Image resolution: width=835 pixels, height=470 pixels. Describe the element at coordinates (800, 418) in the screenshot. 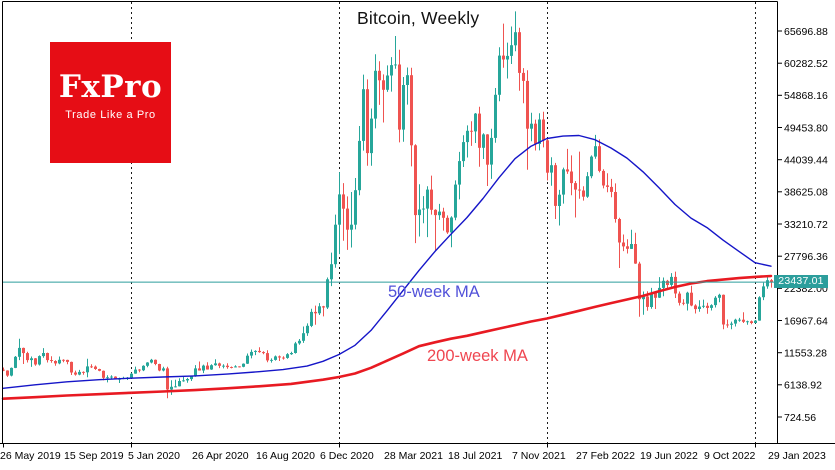

I see `y-tick-label: 724.56` at that location.